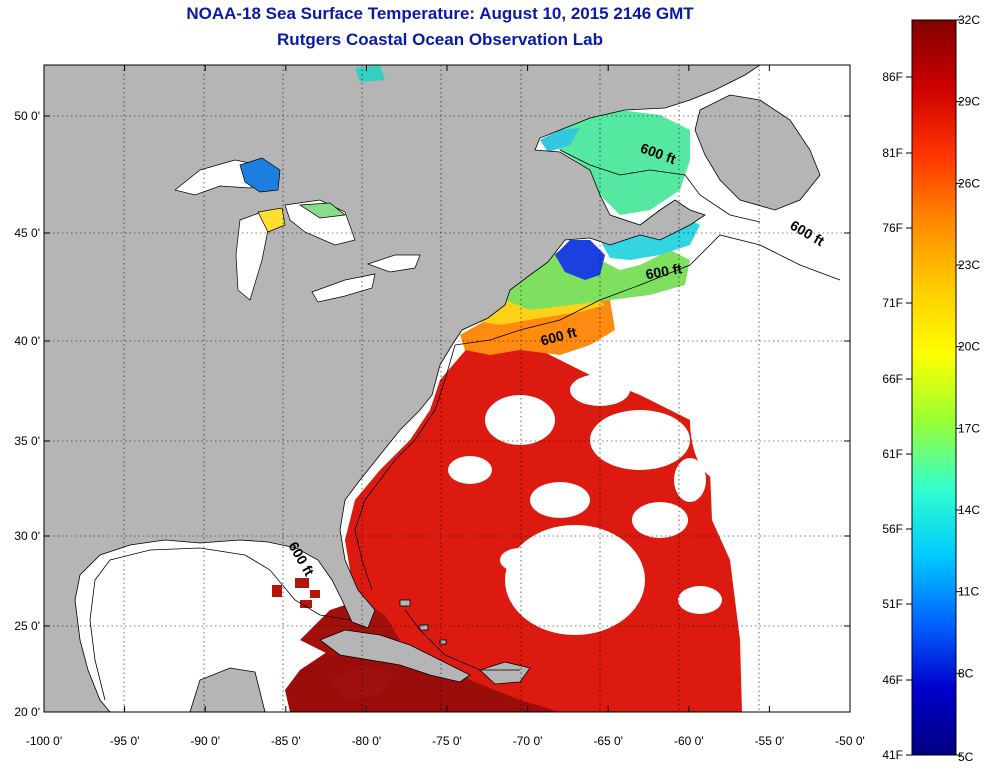 Image resolution: width=984 pixels, height=770 pixels. I want to click on lon-label: -70 0', so click(528, 741).